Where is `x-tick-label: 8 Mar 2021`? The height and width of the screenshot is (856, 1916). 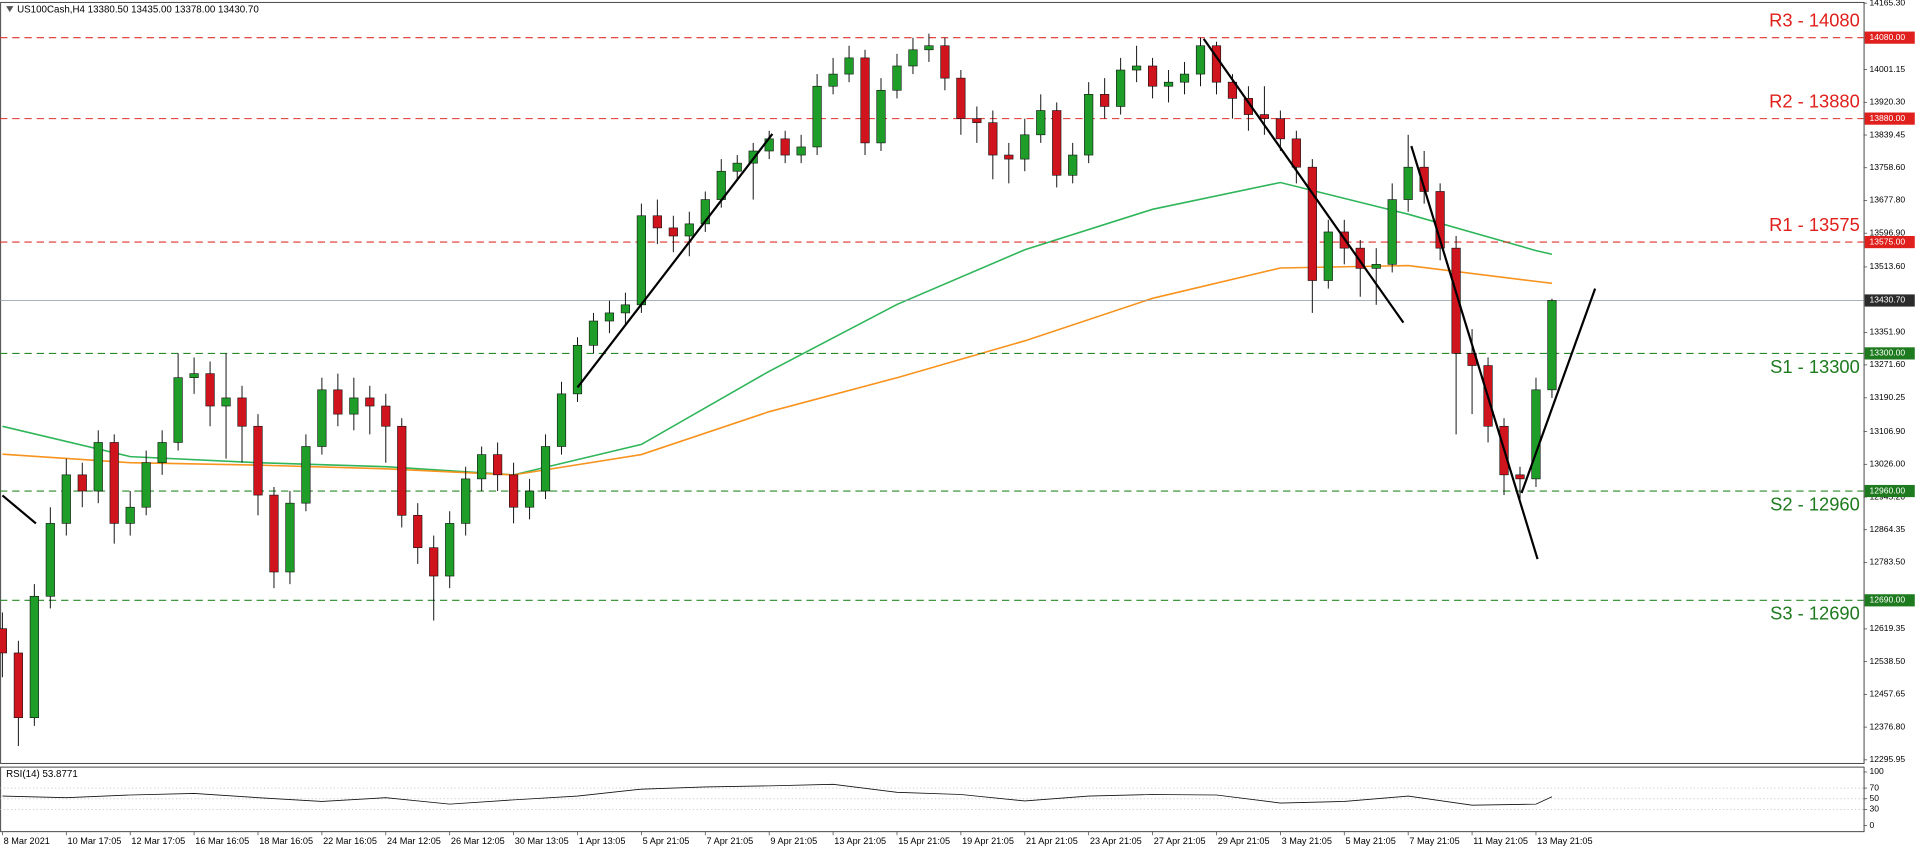 x-tick-label: 8 Mar 2021 is located at coordinates (27, 841).